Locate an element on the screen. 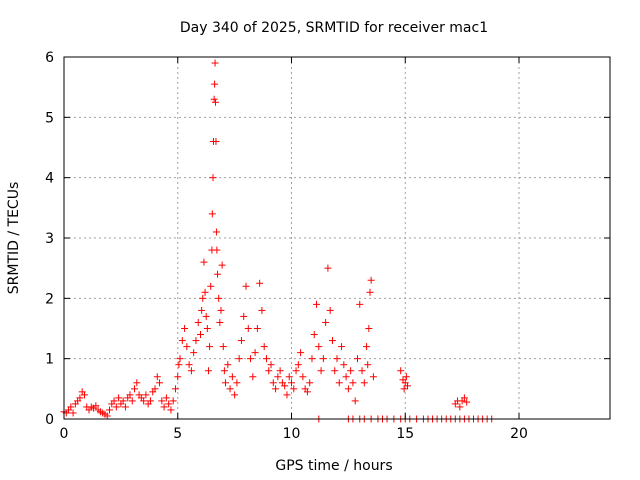  x-tick-label: 15 is located at coordinates (405, 434).